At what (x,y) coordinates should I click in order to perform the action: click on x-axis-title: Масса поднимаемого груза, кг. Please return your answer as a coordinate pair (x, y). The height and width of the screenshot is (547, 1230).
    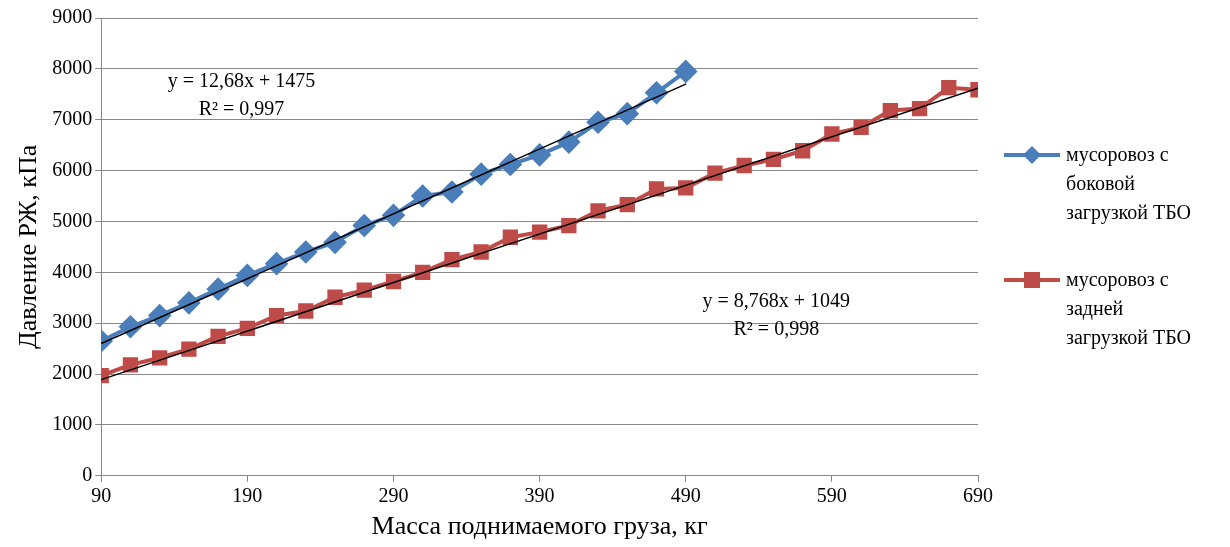
    Looking at the image, I should click on (539, 526).